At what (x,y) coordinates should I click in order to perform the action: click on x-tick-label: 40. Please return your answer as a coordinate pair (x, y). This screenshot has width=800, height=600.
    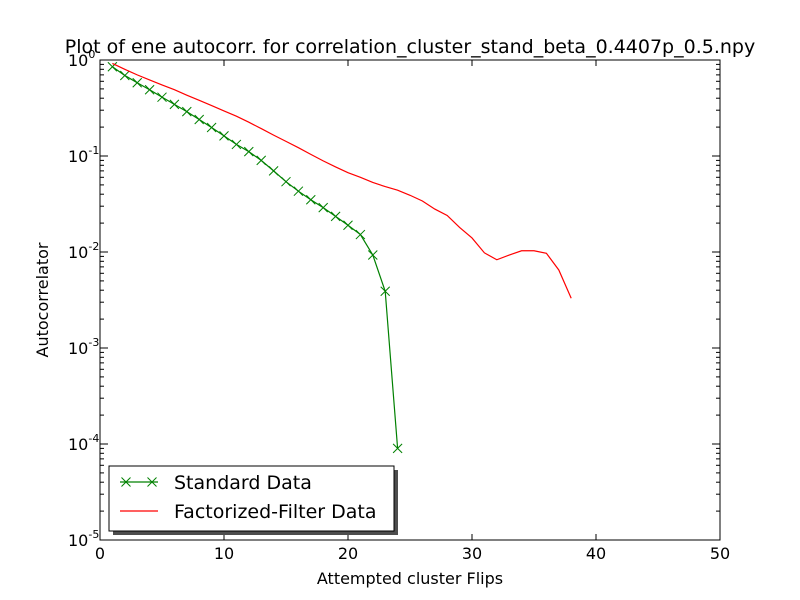
    Looking at the image, I should click on (596, 553).